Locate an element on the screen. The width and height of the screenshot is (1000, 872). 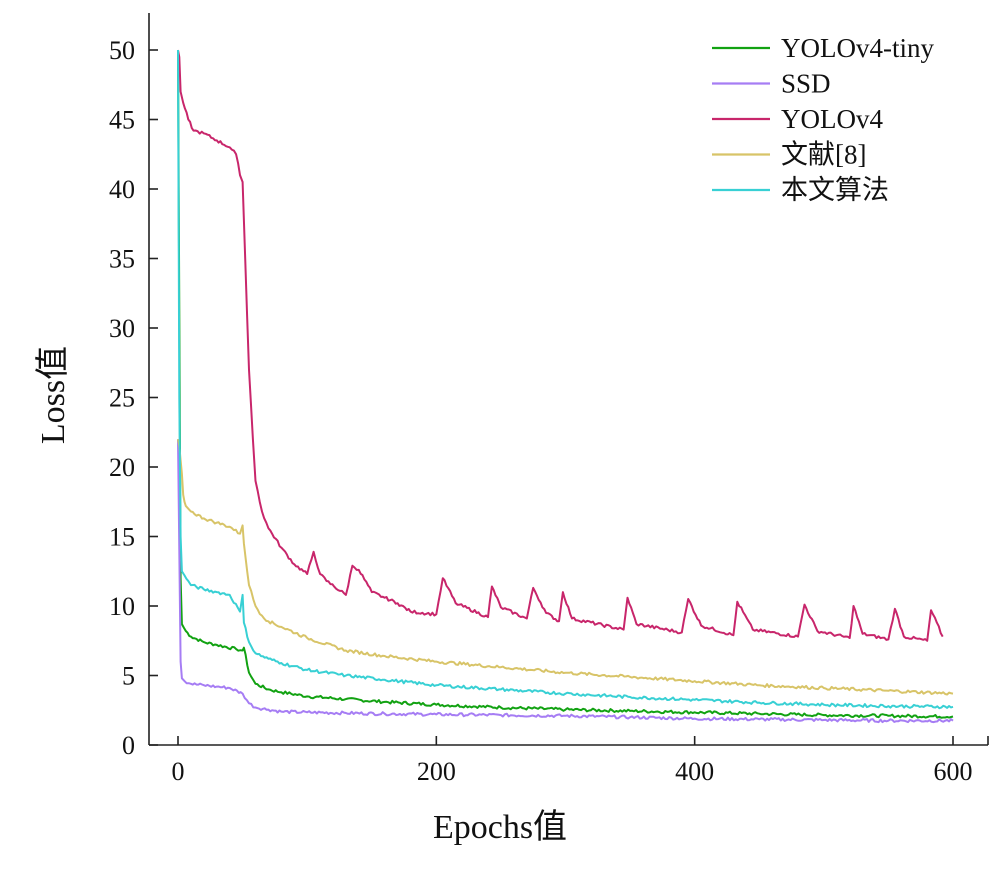
legend-label: YOLOv4 is located at coordinates (832, 119).